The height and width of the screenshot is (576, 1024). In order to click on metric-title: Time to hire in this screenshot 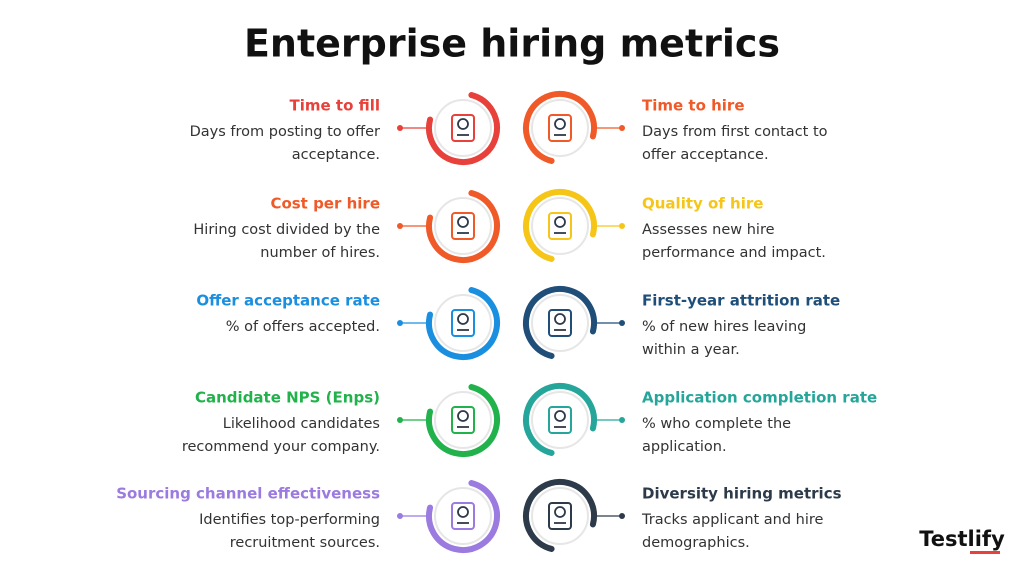, I will do `click(693, 106)`.